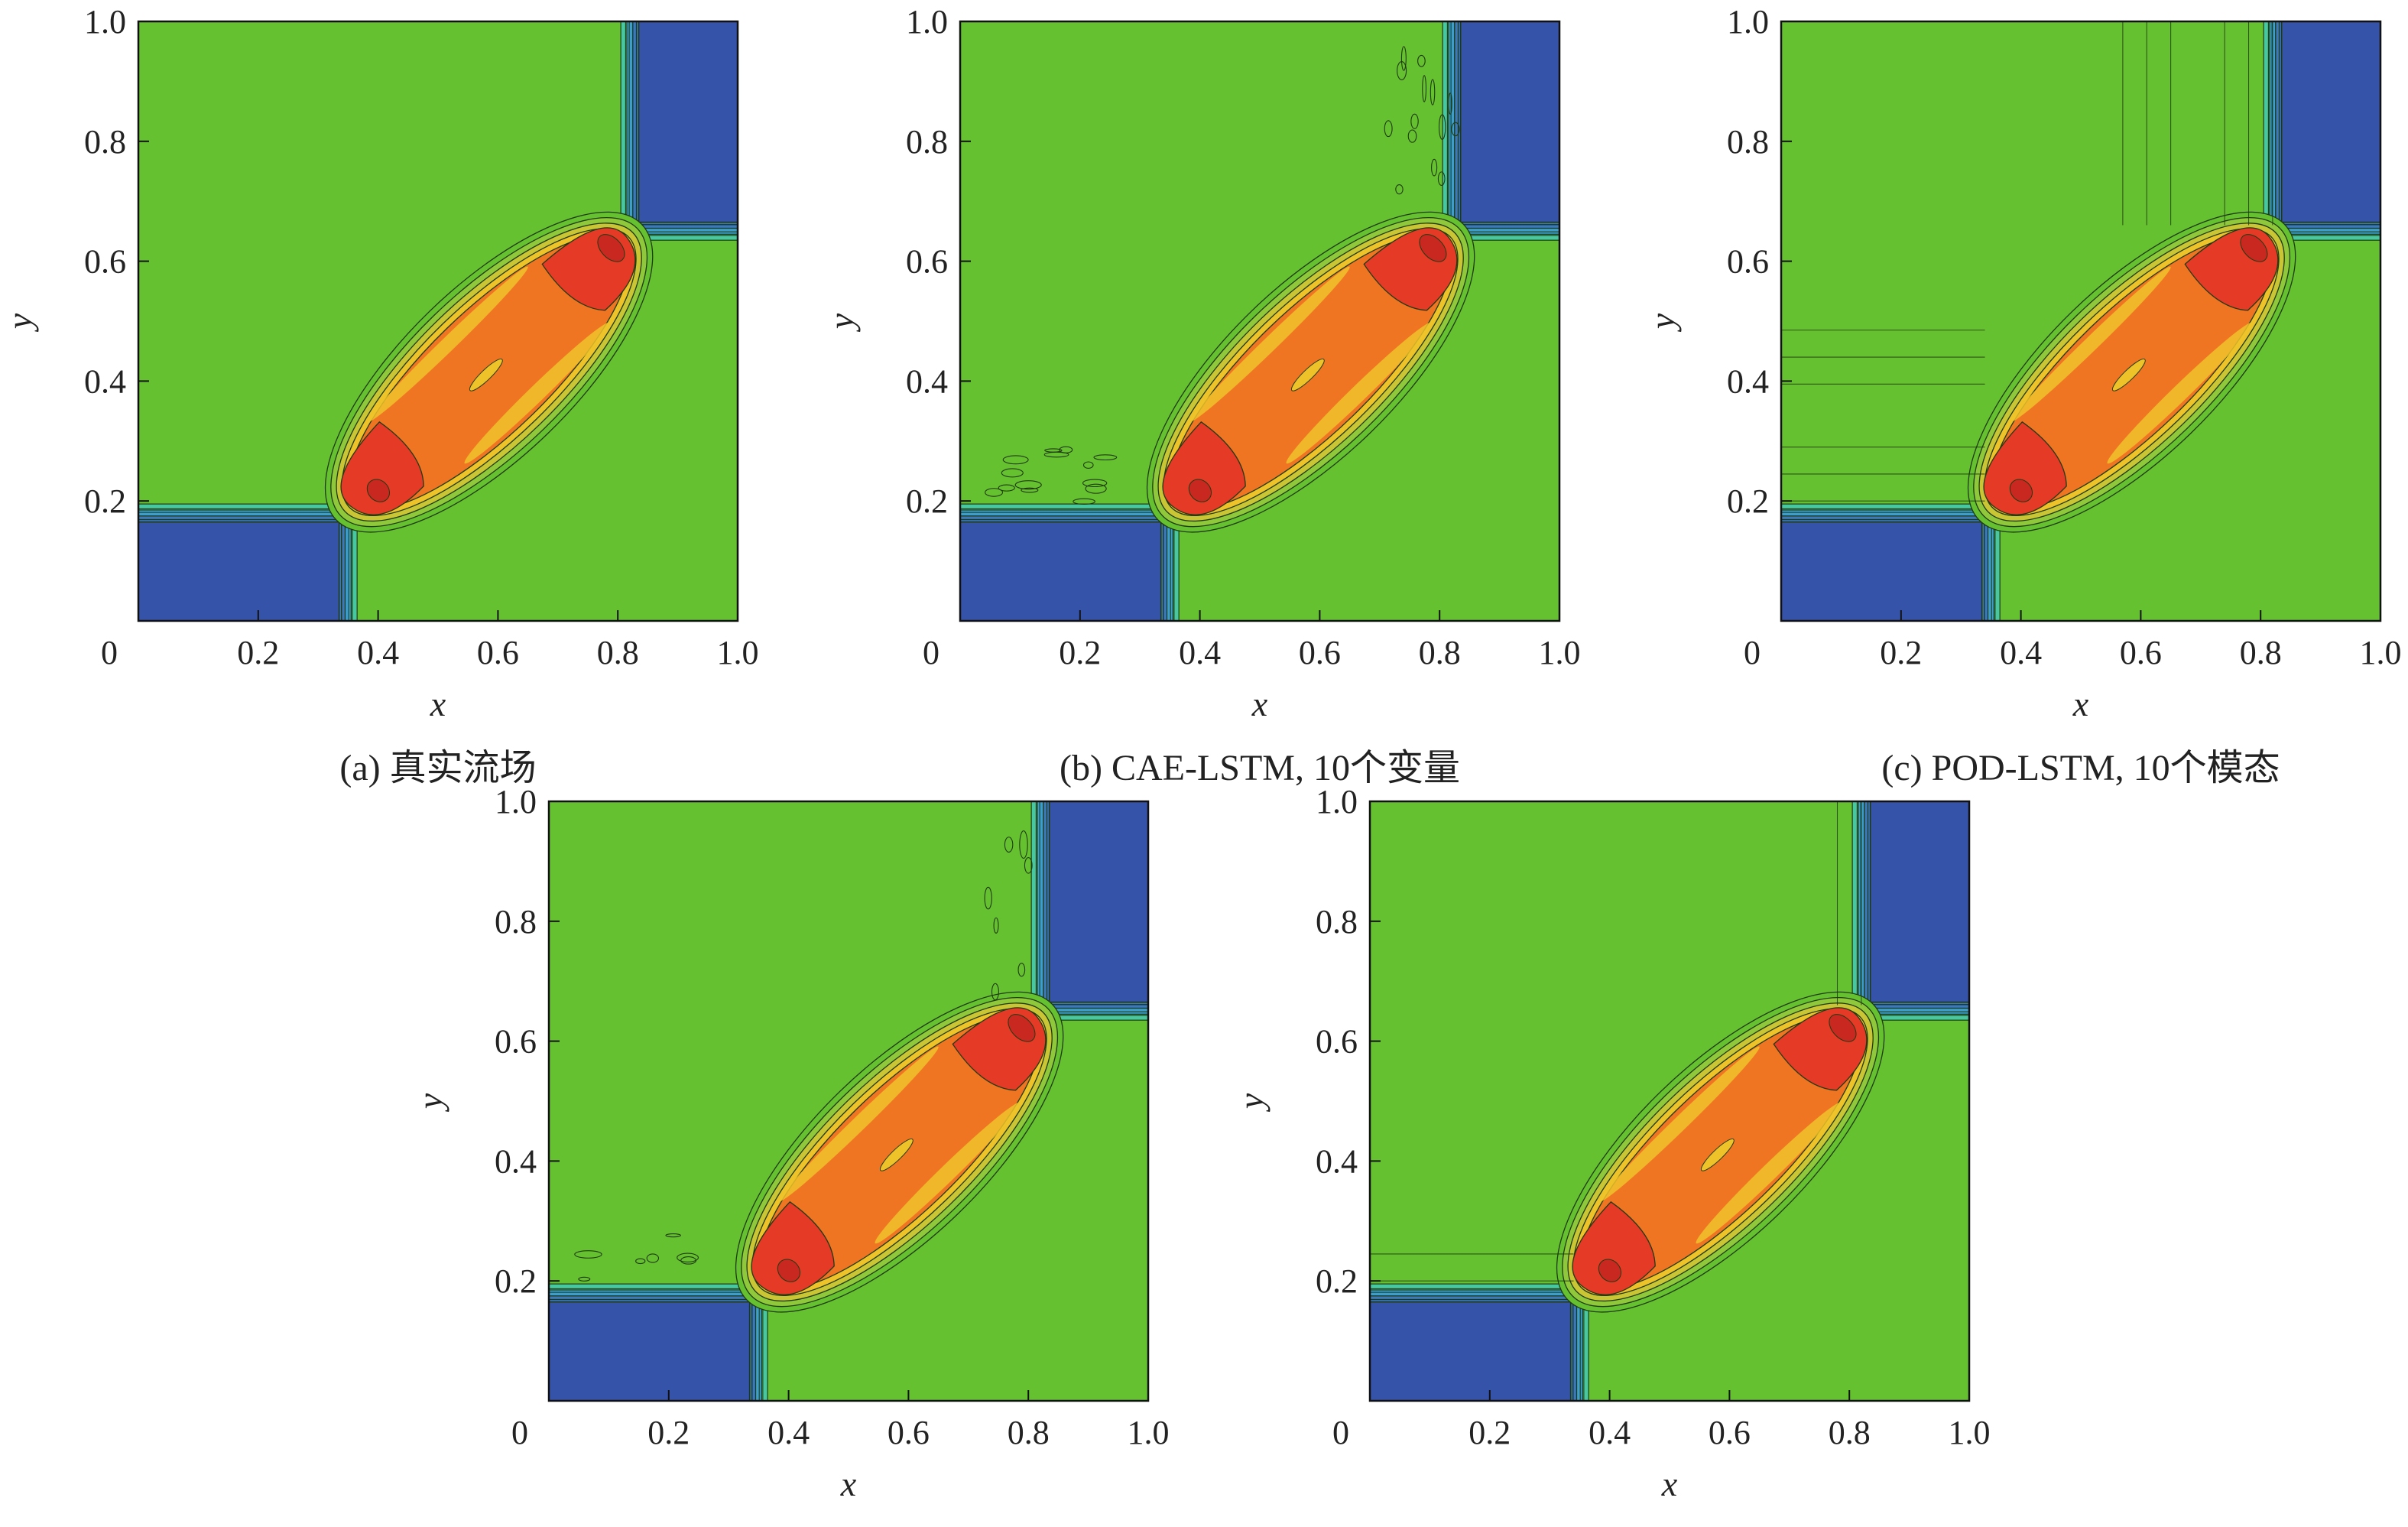 The image size is (2408, 1527). I want to click on x-tick-label: 0.4, so click(2021, 652).